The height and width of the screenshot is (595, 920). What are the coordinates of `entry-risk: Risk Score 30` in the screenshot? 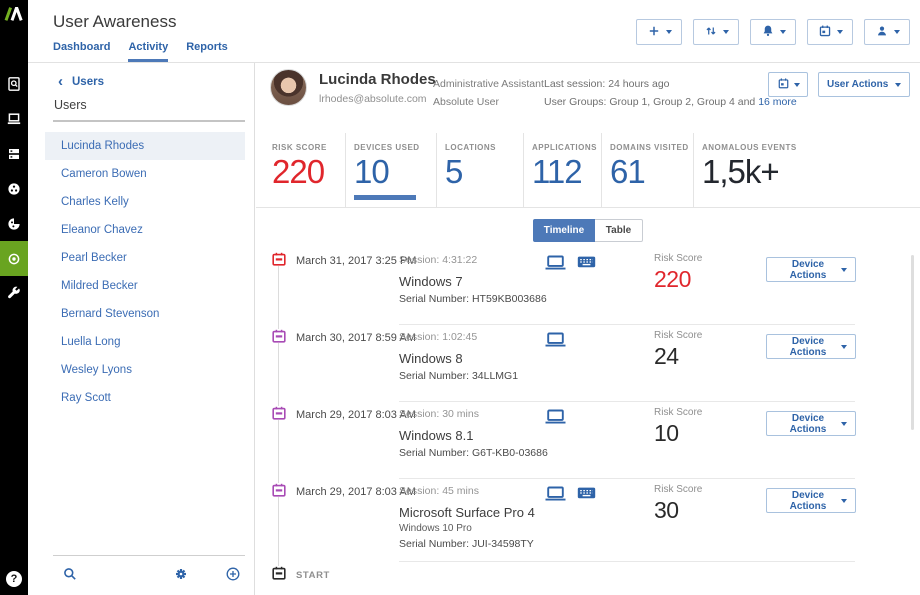 It's located at (678, 504).